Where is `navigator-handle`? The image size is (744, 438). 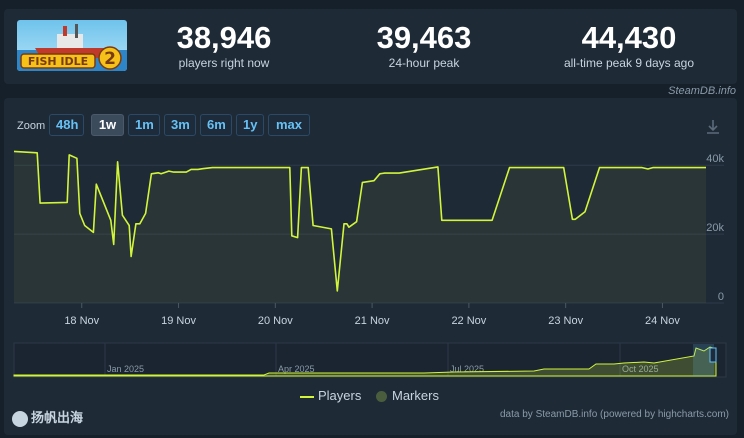 navigator-handle is located at coordinates (713, 355).